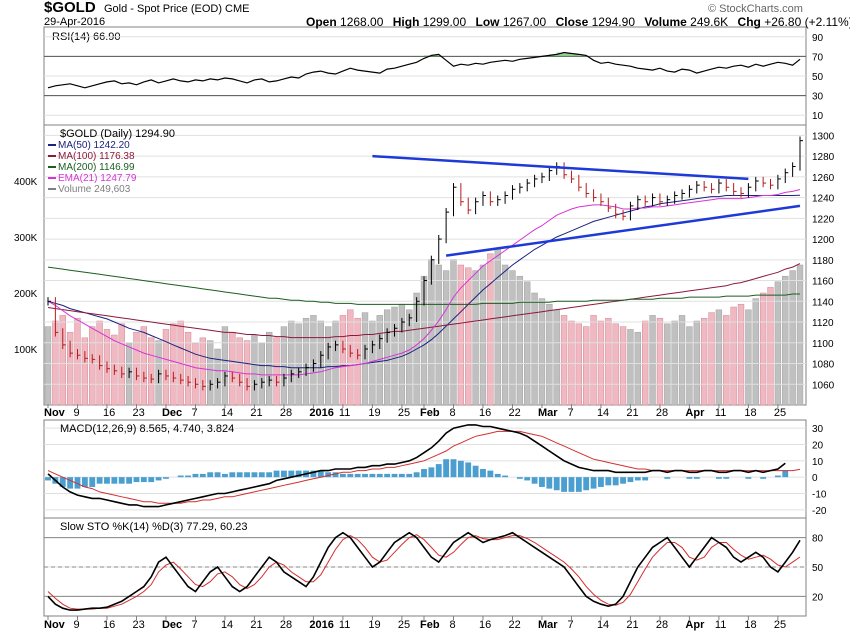 Image resolution: width=850 pixels, height=633 pixels. I want to click on date-tick-label: Apr, so click(695, 413).